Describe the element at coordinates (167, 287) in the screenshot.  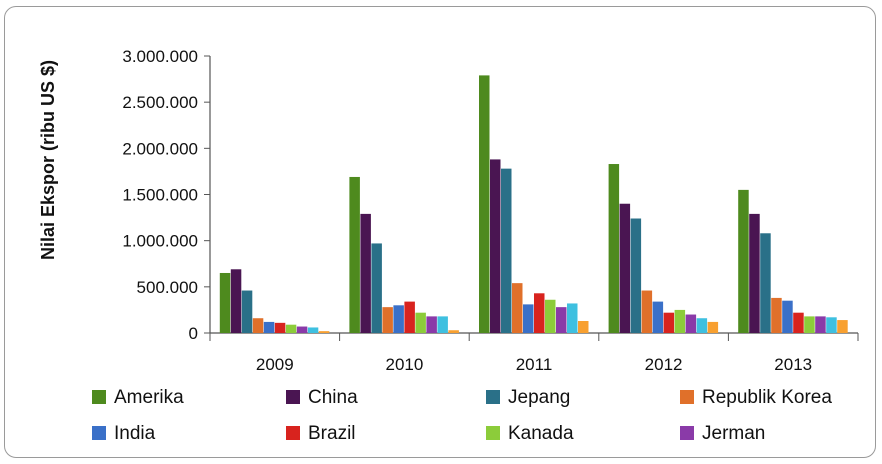
I see `y-tick-label: 500.000` at that location.